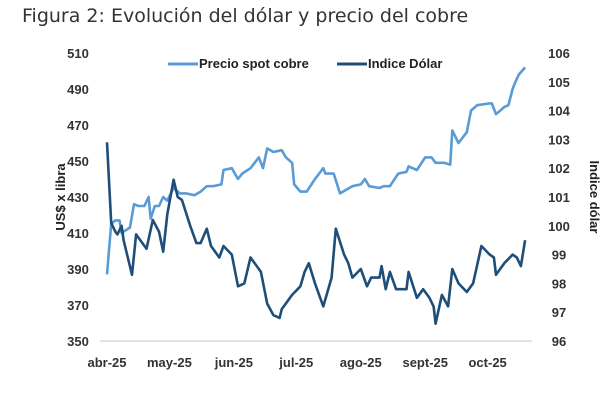 This screenshot has height=400, width=600. Describe the element at coordinates (405, 63) in the screenshot. I see `legend-label: Indice Dólar` at that location.